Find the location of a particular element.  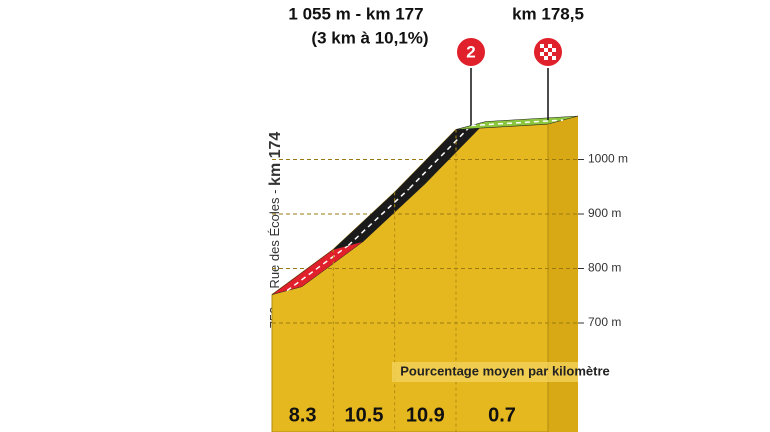

gradient-label: 10.9 is located at coordinates (425, 415).